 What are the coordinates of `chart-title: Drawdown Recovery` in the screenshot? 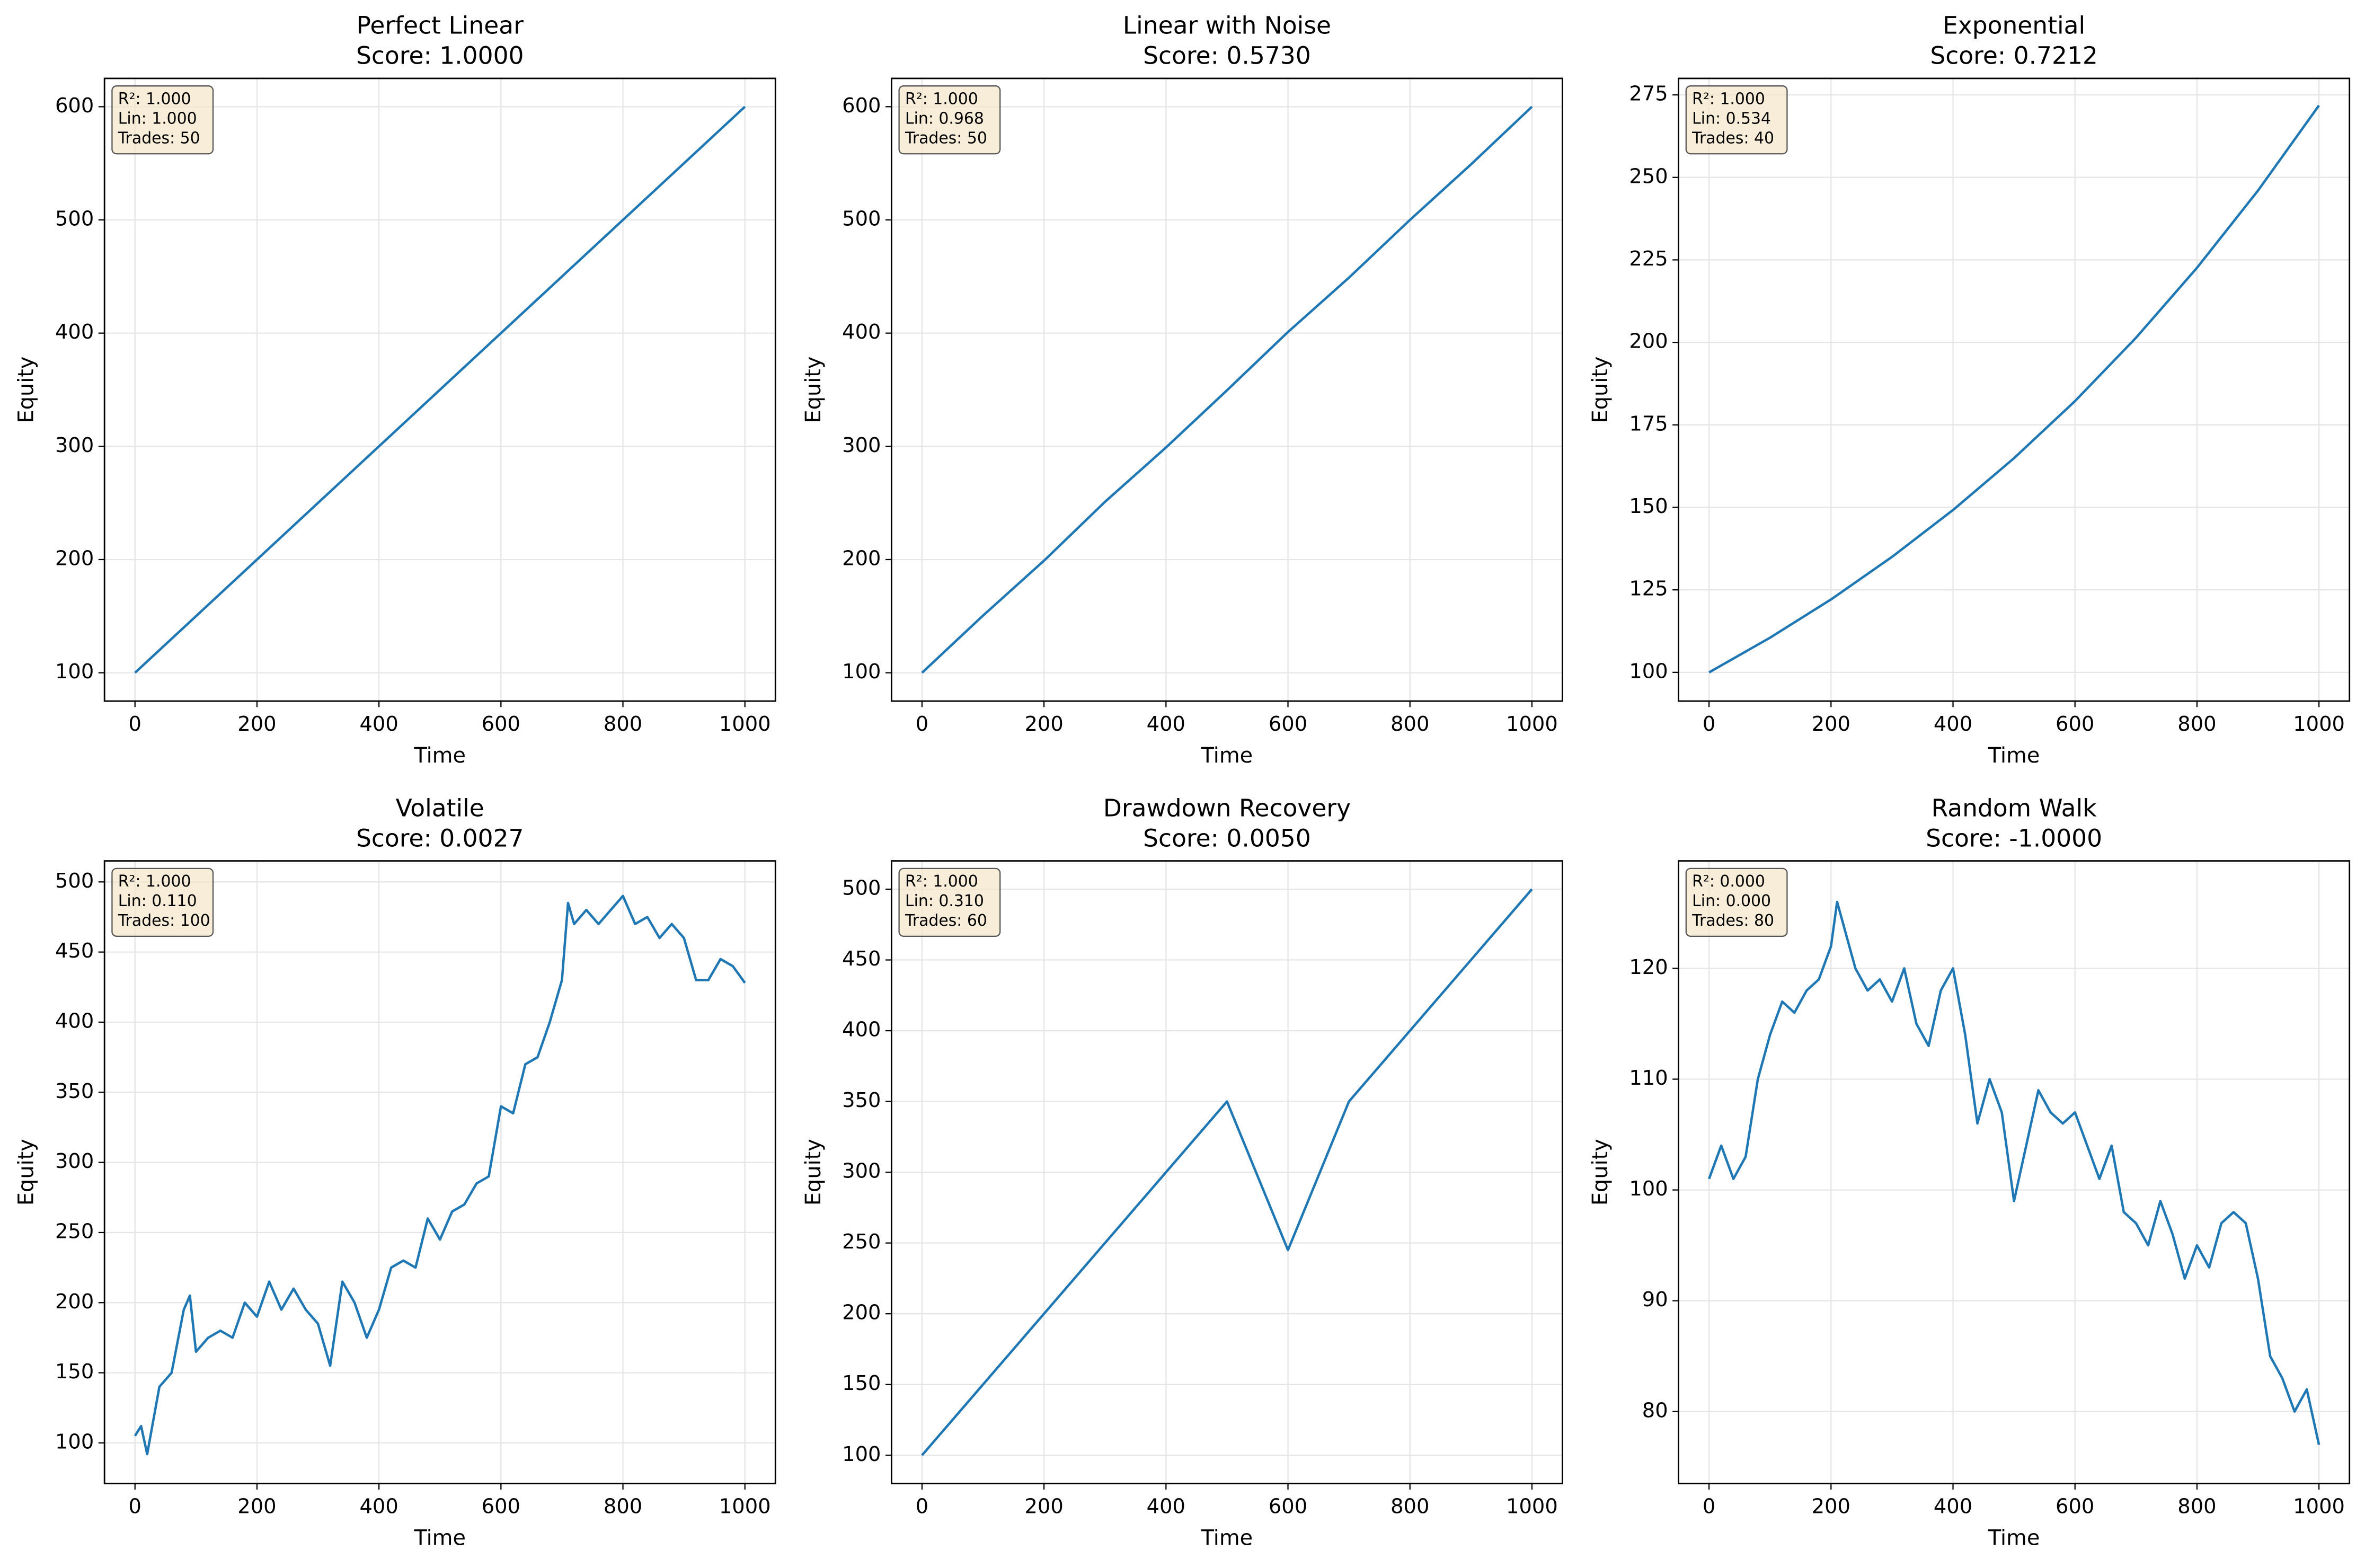 It's located at (1227, 808).